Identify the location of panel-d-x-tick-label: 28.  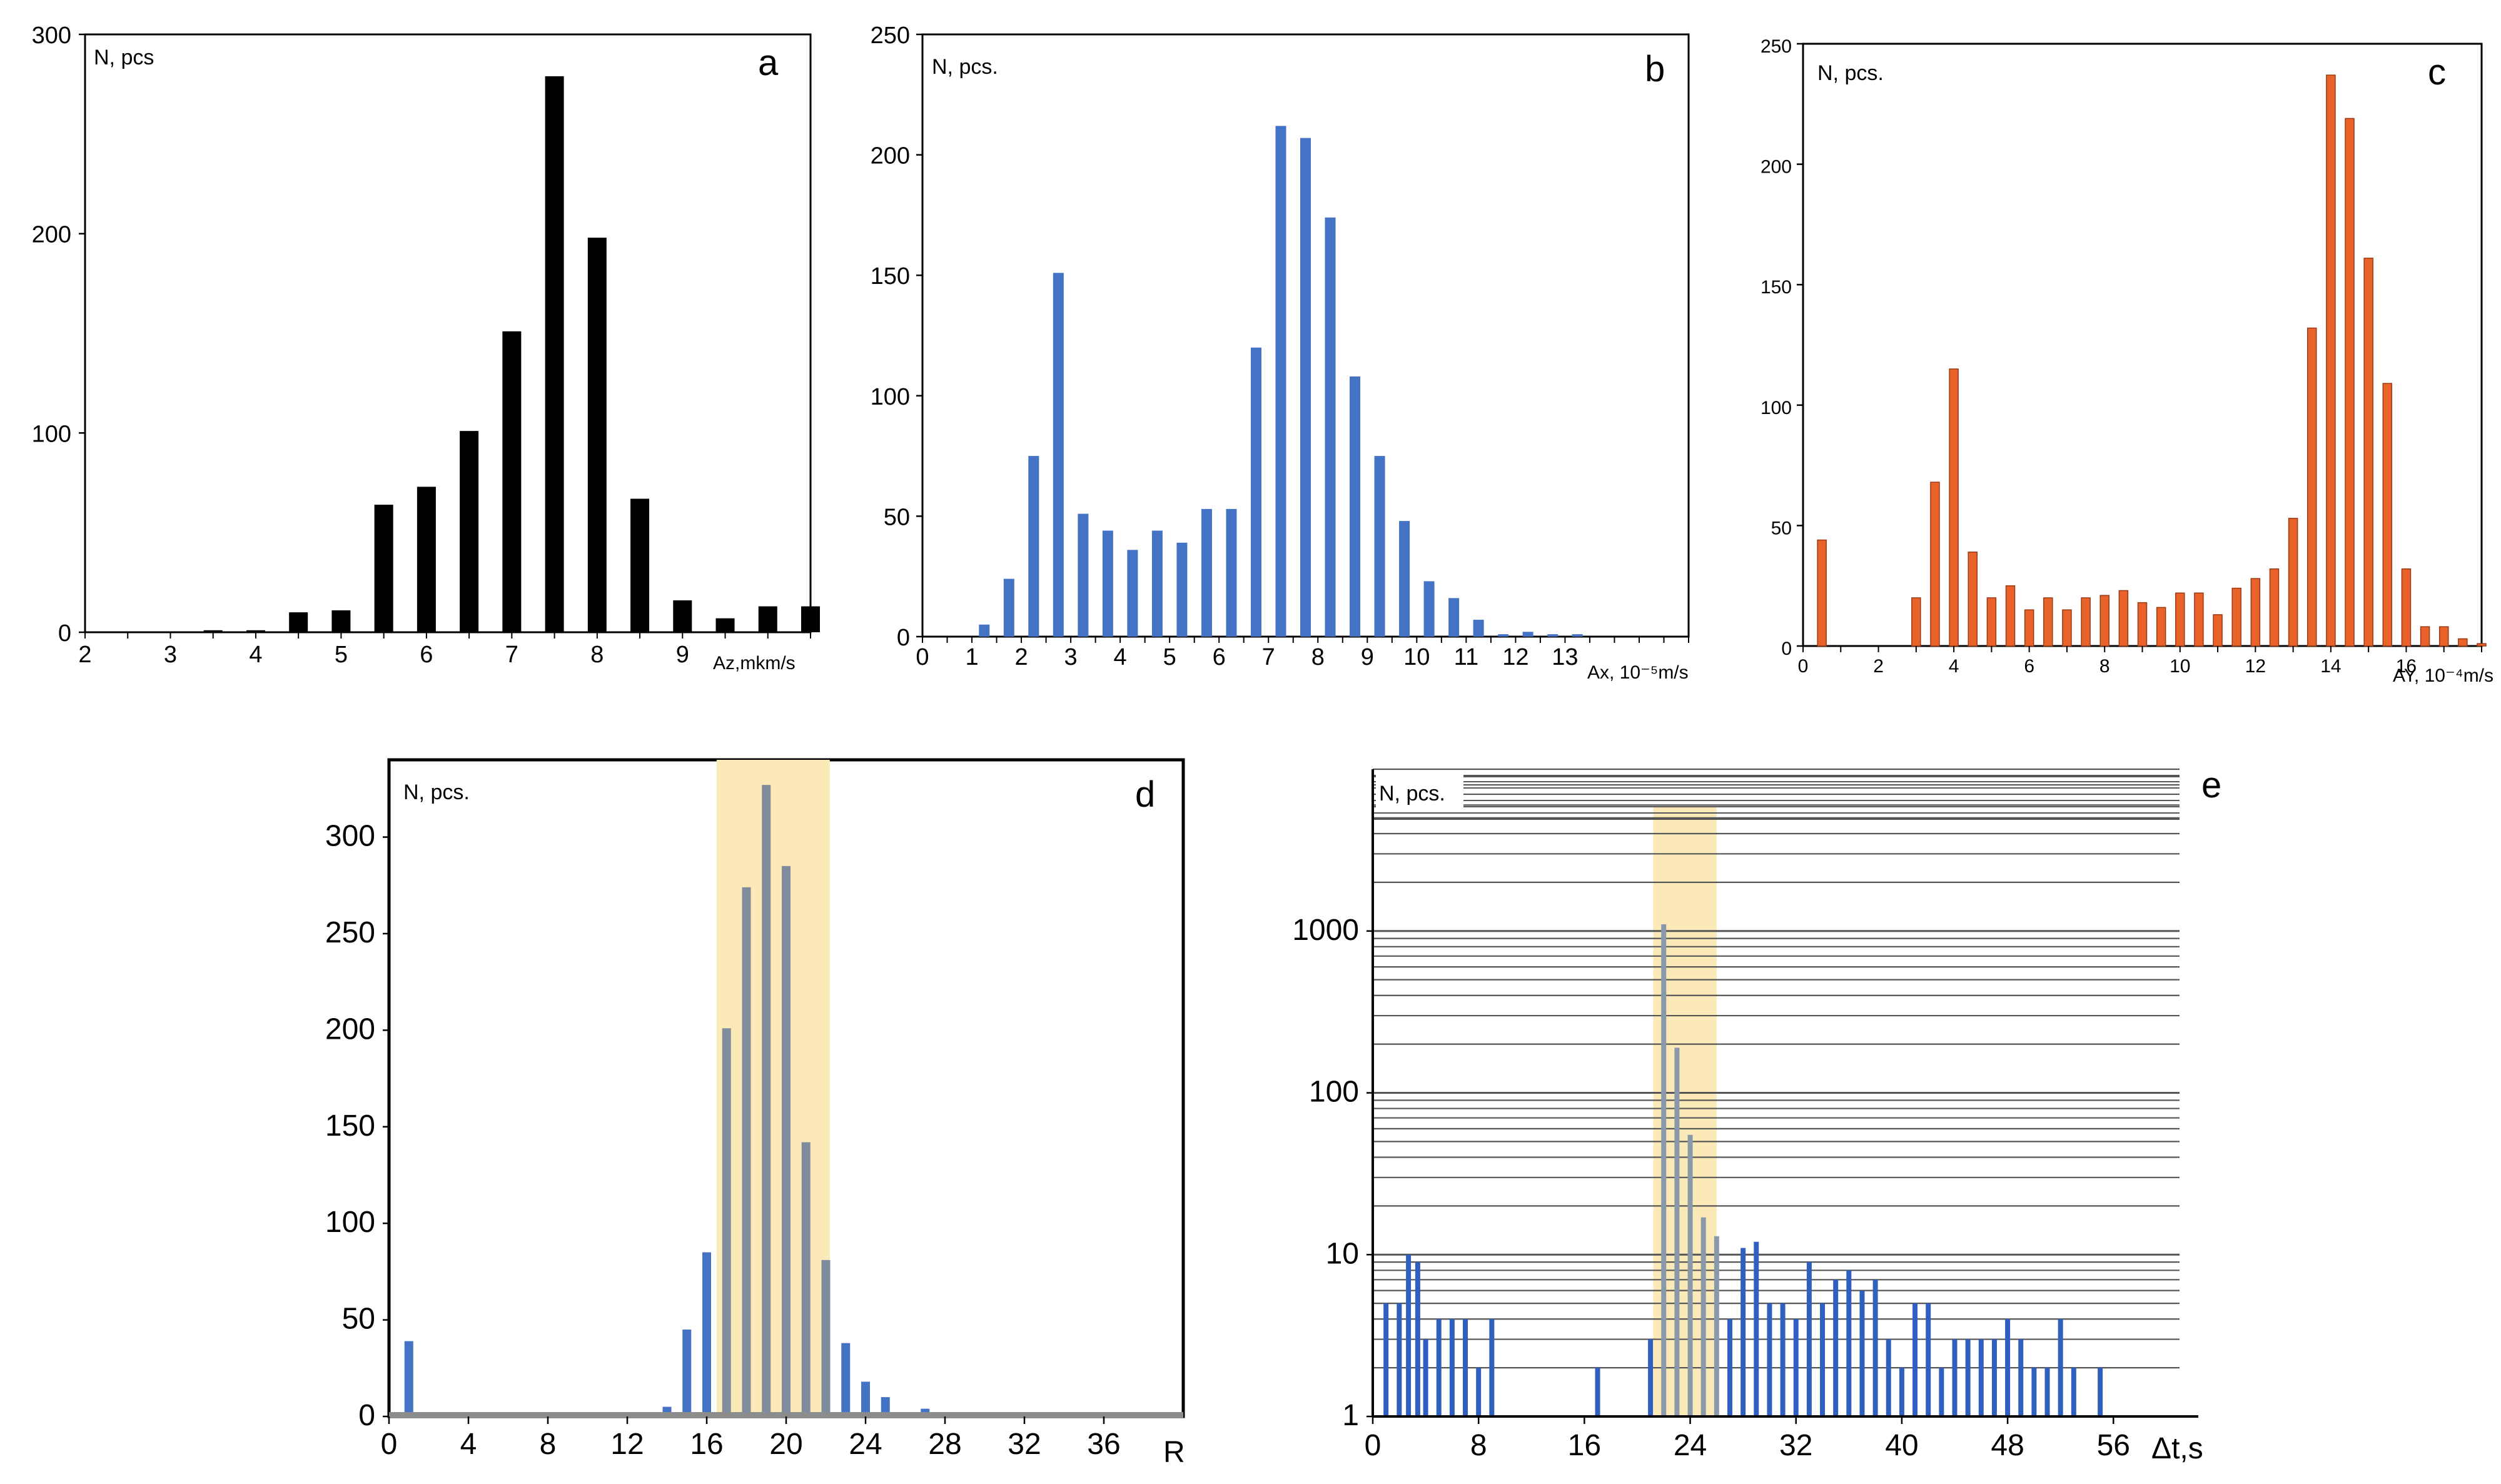
(944, 1445).